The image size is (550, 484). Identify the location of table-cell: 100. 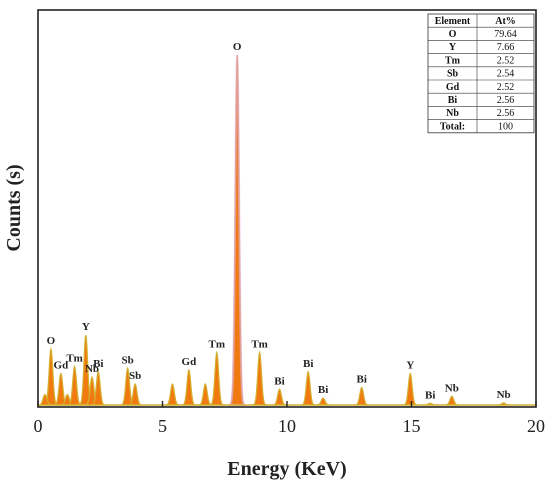
(505, 126).